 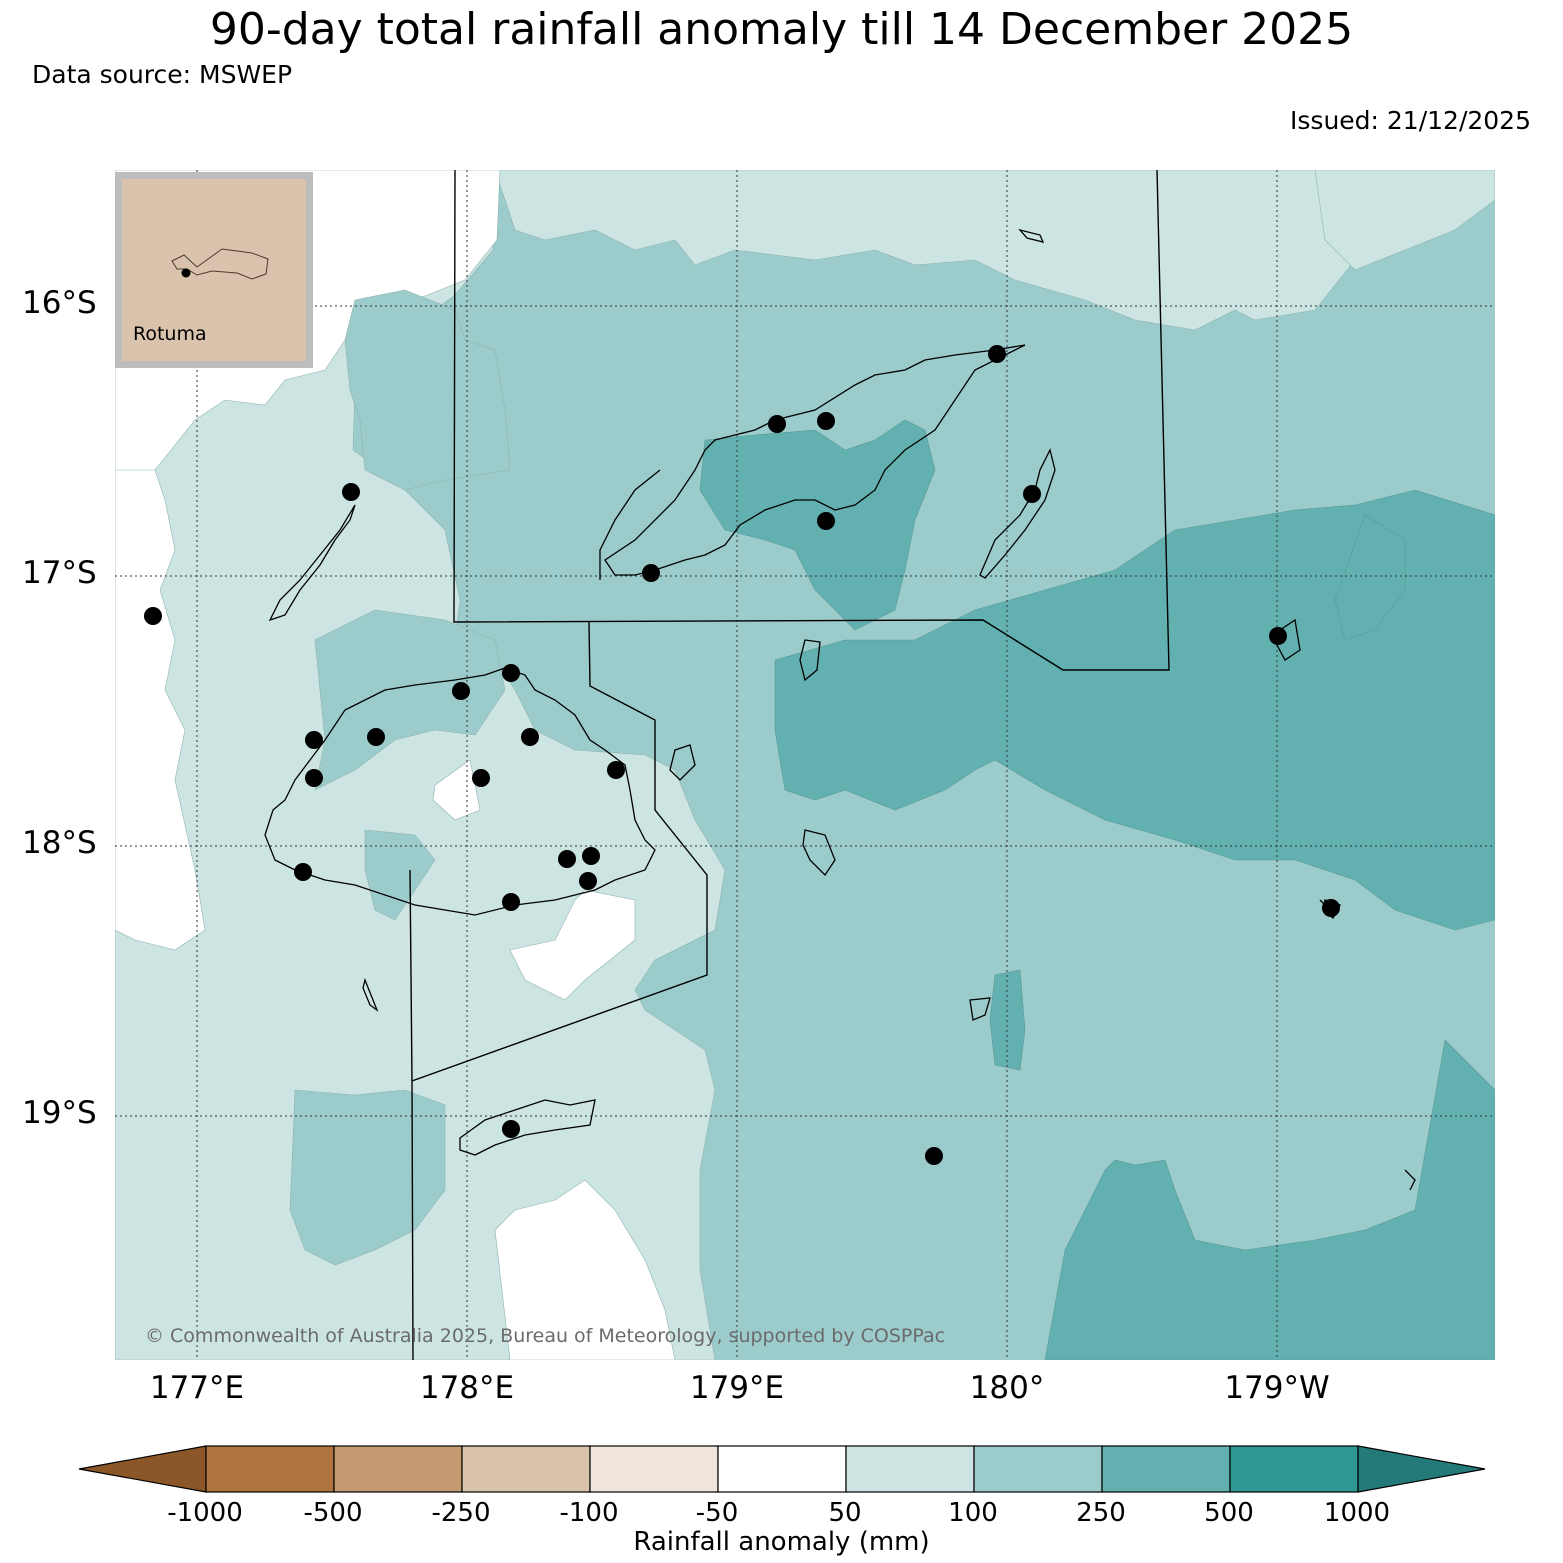 I want to click on rotuma-inset, so click(x=214, y=270).